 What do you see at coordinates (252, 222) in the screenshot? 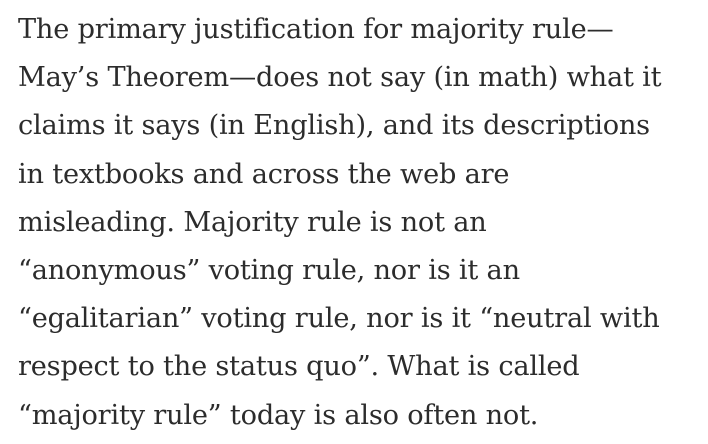
I see `paragraph-line: misleading. Majority rule is not an` at bounding box center [252, 222].